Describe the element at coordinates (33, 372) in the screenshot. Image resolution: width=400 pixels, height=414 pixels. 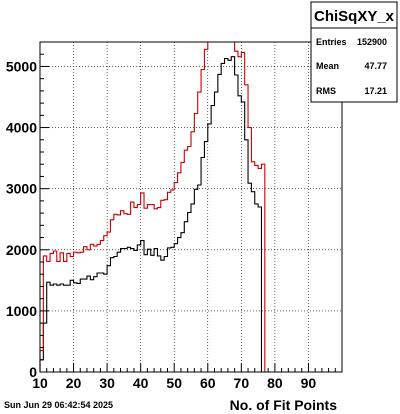
I see `y-tick-label-0: 0` at that location.